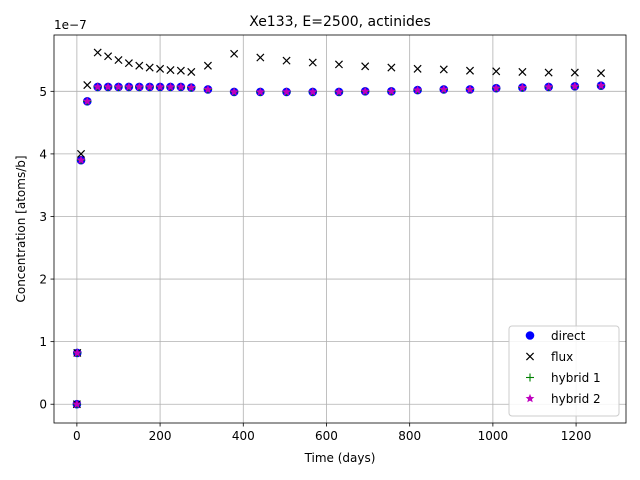 The image size is (640, 480). I want to click on y-axis-offset-label: 1e−7, so click(70, 25).